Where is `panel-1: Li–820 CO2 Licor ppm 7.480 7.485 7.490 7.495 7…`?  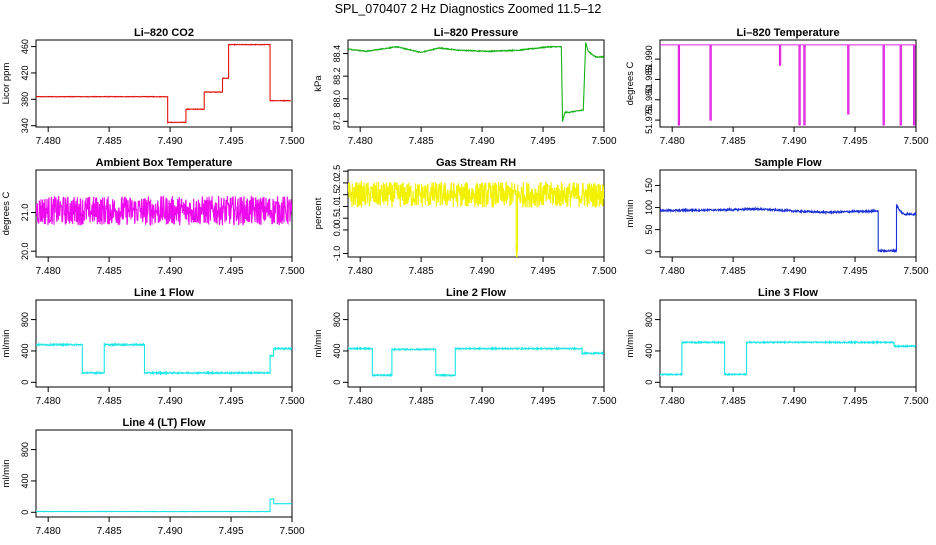
panel-1: Li–820 CO2 Licor ppm 7.480 7.485 7.490 7.495 7… is located at coordinates (153, 87).